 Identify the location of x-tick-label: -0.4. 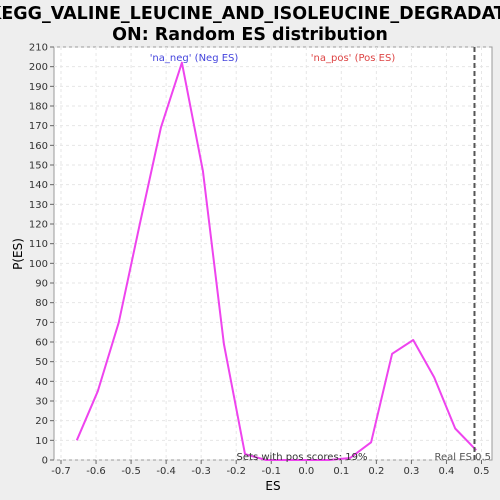
(166, 471).